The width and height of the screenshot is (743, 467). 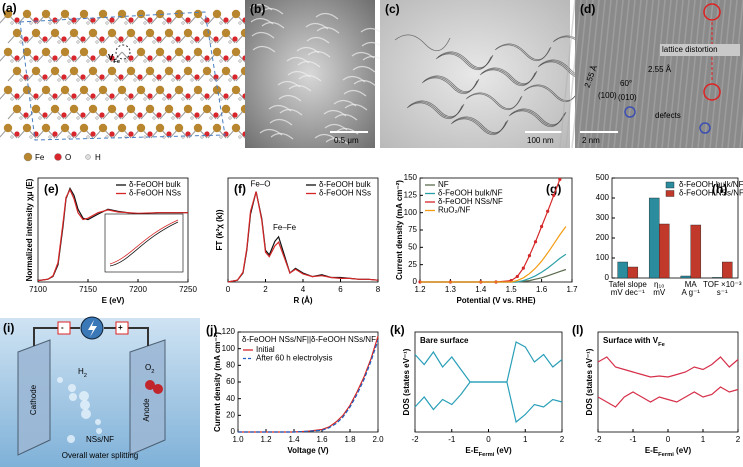 I want to click on panel-label: (l), so click(x=577, y=330).